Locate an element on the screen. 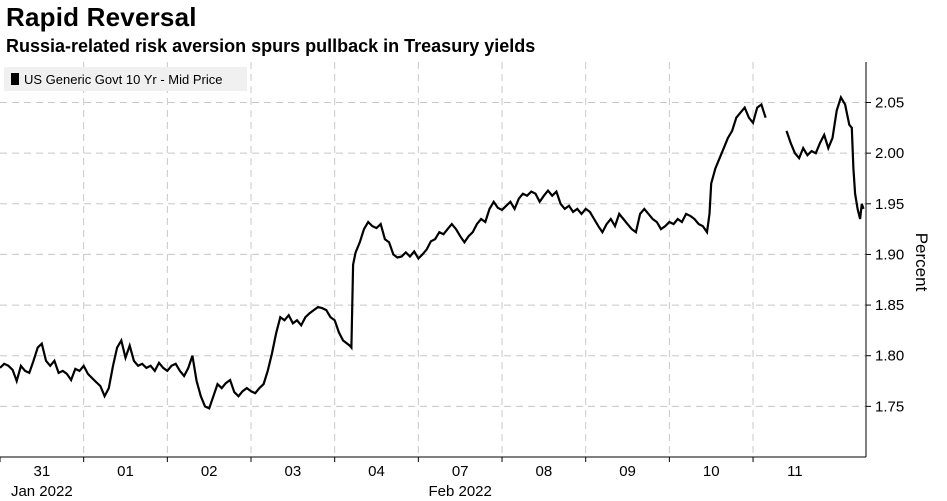  legend-label: US Generic Govt 10 Yr - Mid Price is located at coordinates (123, 79).